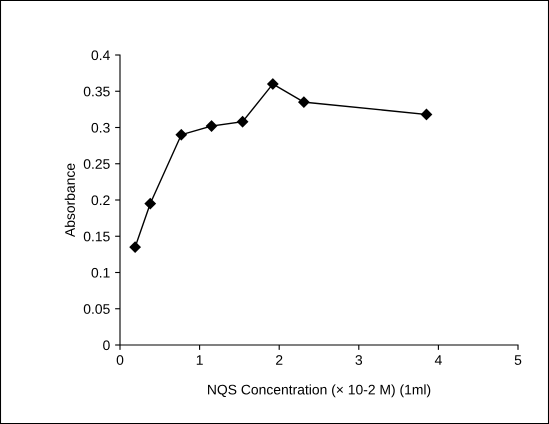 The width and height of the screenshot is (549, 424). What do you see at coordinates (438, 360) in the screenshot?
I see `x-tick-label: 4` at bounding box center [438, 360].